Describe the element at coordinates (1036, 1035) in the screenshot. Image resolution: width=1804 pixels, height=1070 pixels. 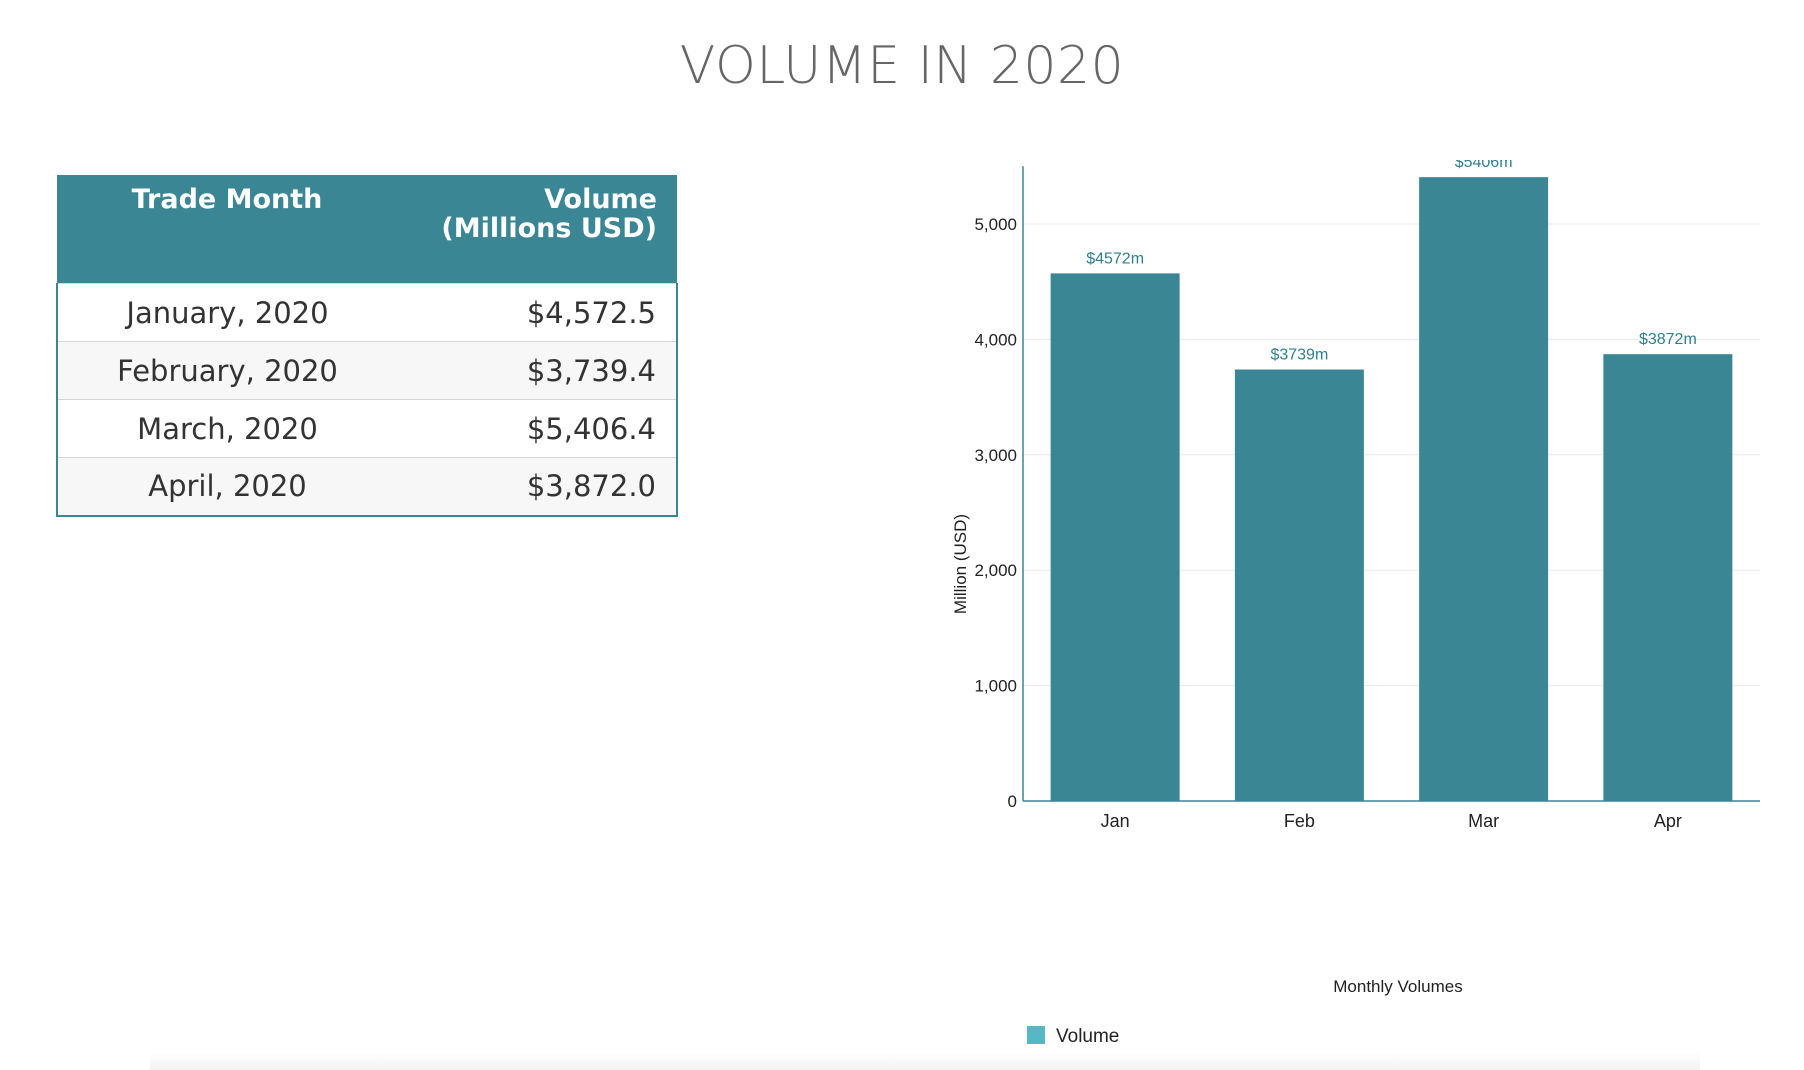
I see `legend-swatch` at that location.